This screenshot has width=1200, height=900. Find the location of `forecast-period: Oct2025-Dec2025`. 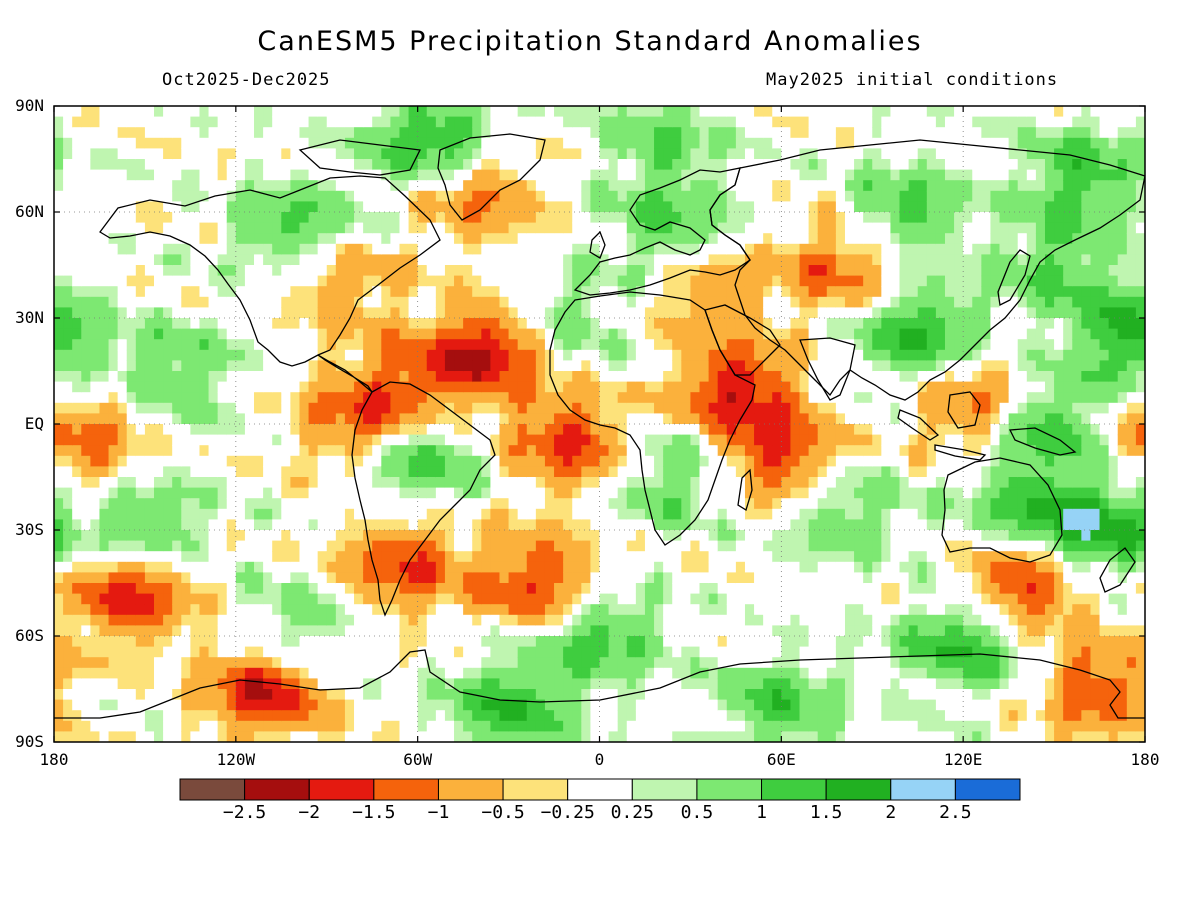

forecast-period: Oct2025-Dec2025 is located at coordinates (246, 80).